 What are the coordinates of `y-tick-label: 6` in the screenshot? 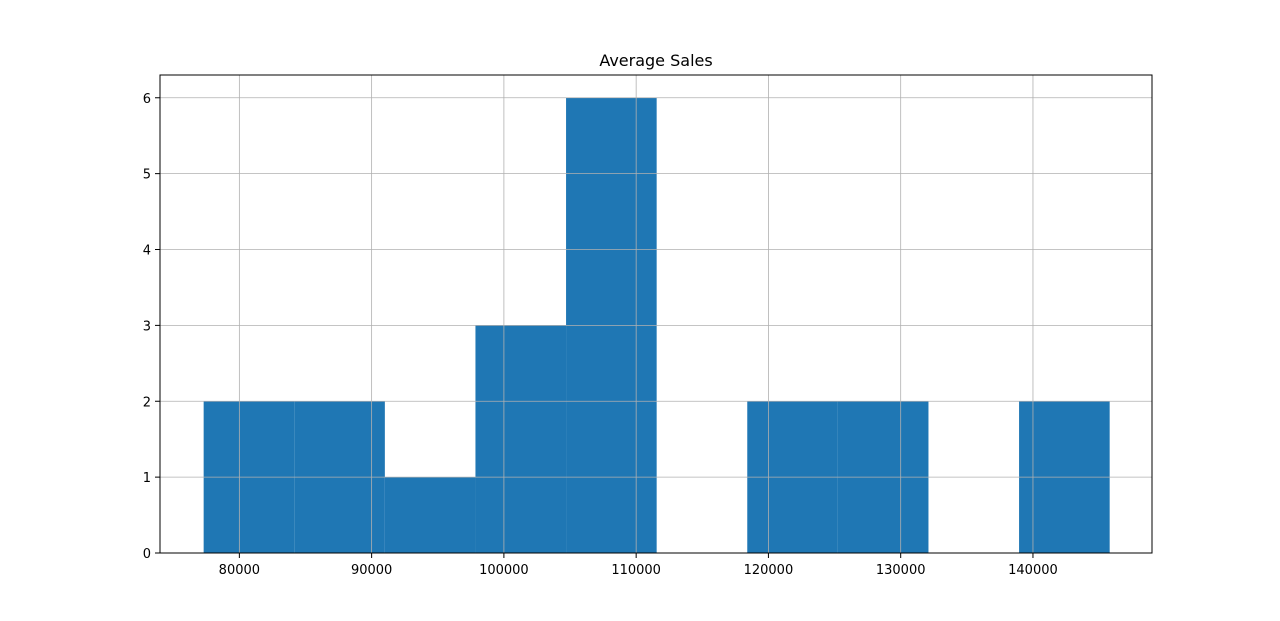 It's located at (147, 99).